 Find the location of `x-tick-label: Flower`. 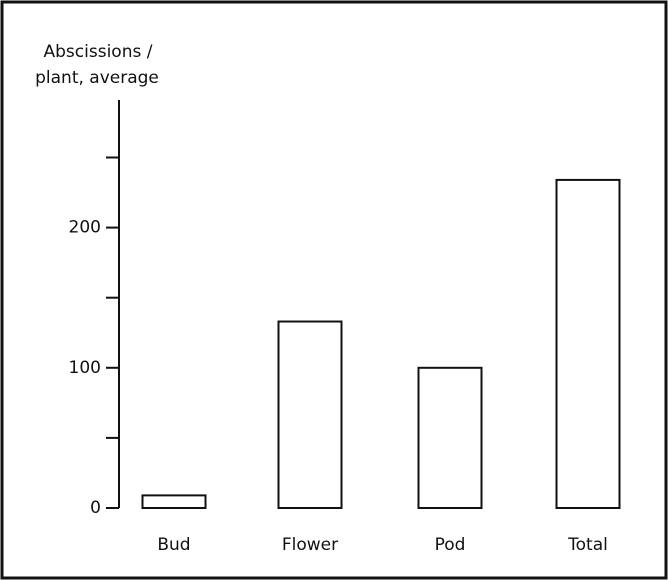

x-tick-label: Flower is located at coordinates (310, 545).